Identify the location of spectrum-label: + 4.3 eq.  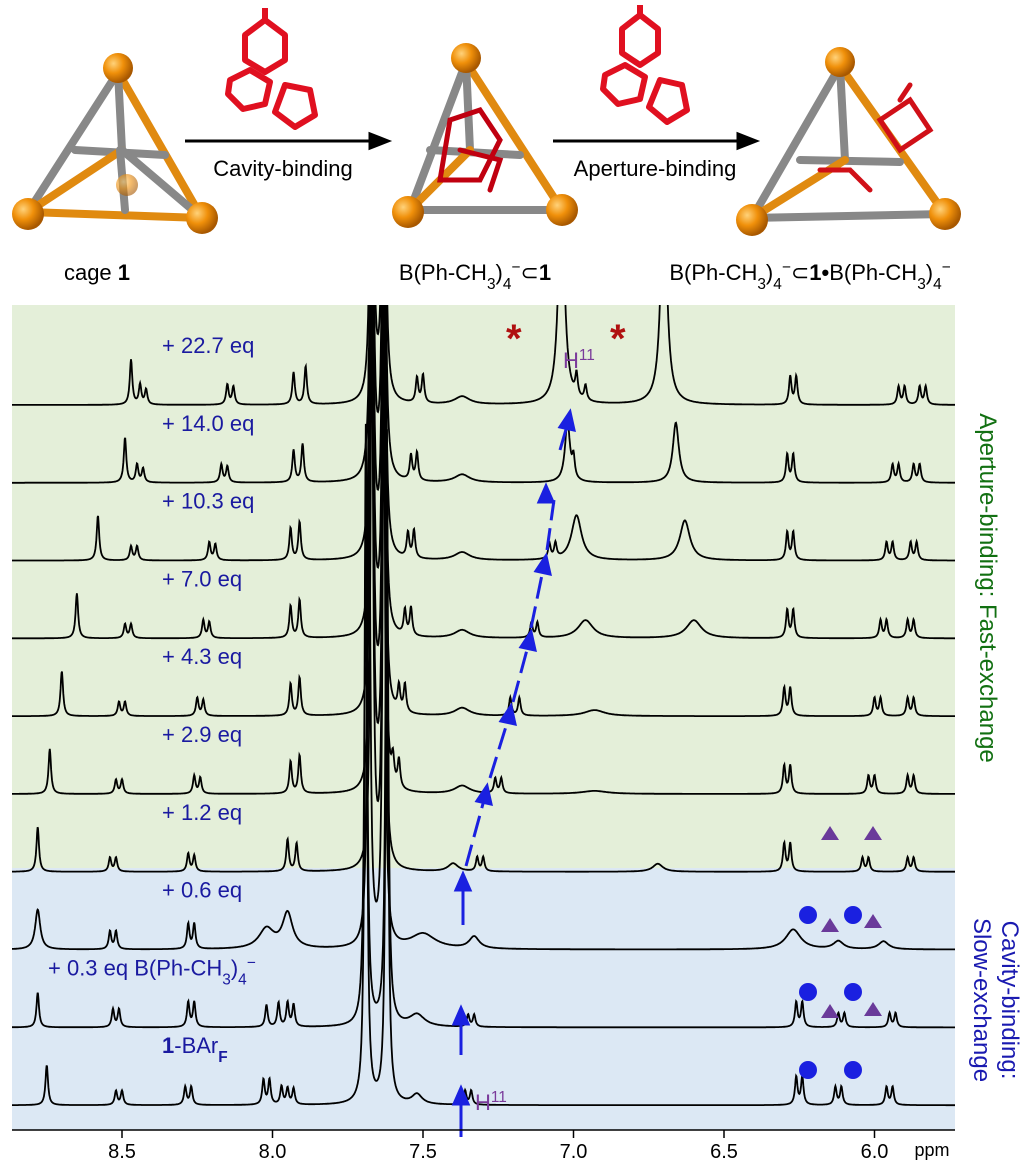
(202, 656).